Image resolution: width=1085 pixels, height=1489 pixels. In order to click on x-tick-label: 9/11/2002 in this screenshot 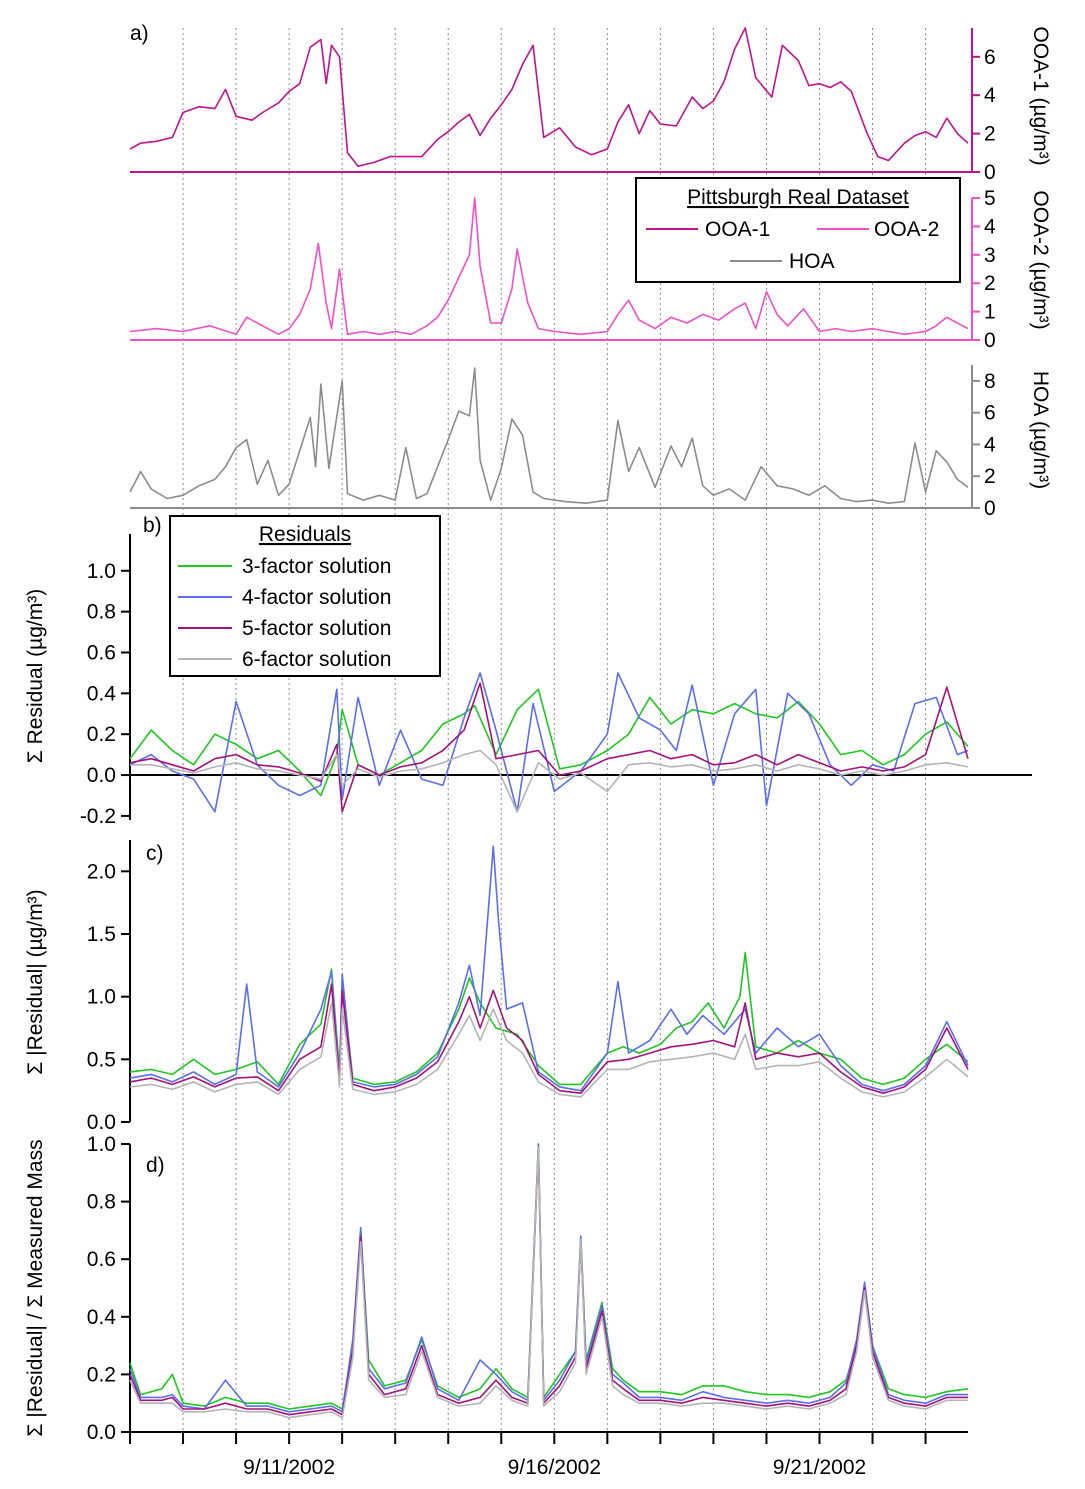, I will do `click(289, 1467)`.